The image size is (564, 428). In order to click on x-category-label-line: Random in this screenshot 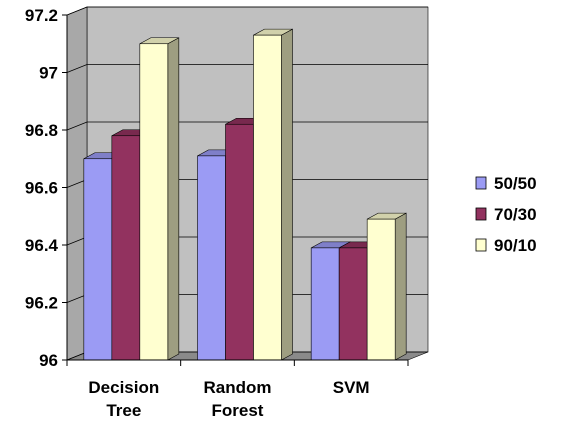, I will do `click(238, 387)`.